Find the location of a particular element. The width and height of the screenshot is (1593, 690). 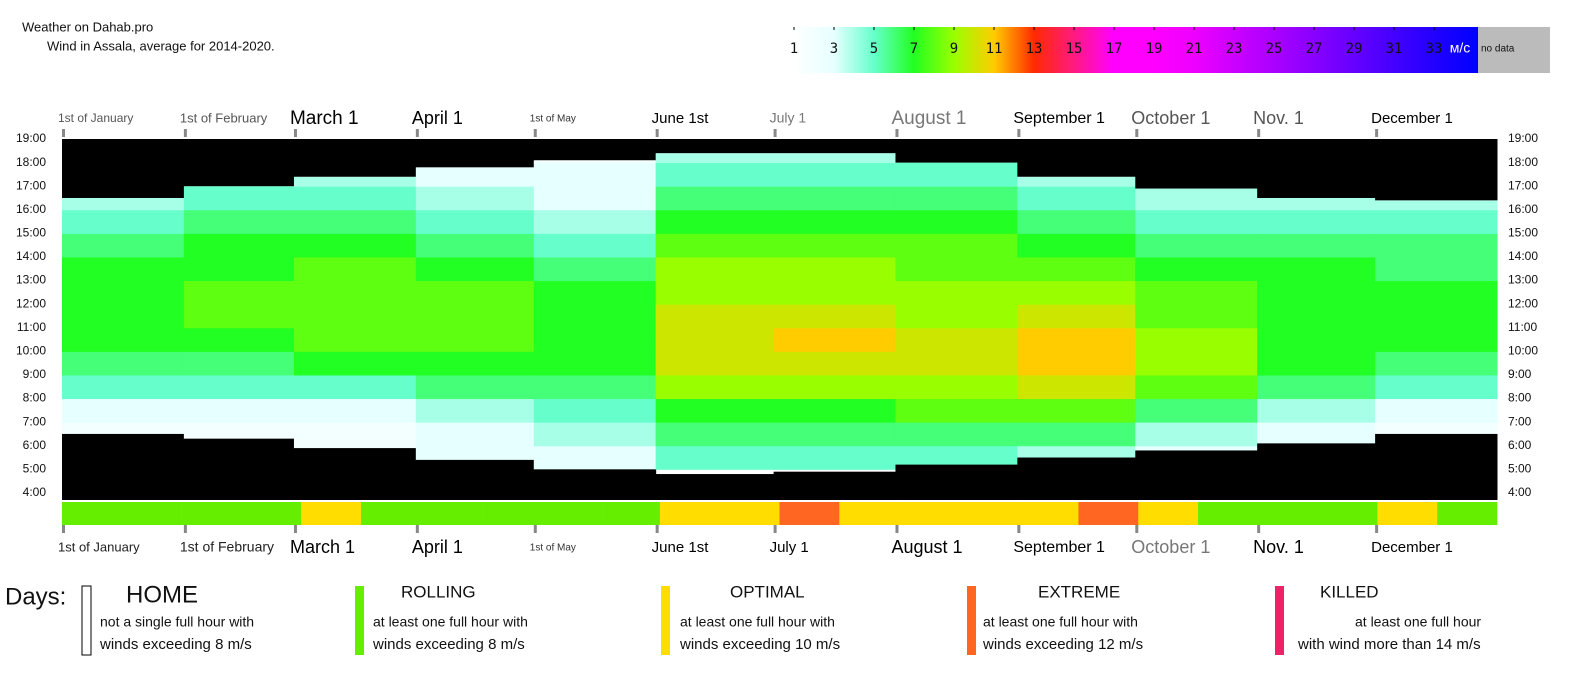

month-label-top: March 1 is located at coordinates (324, 118).